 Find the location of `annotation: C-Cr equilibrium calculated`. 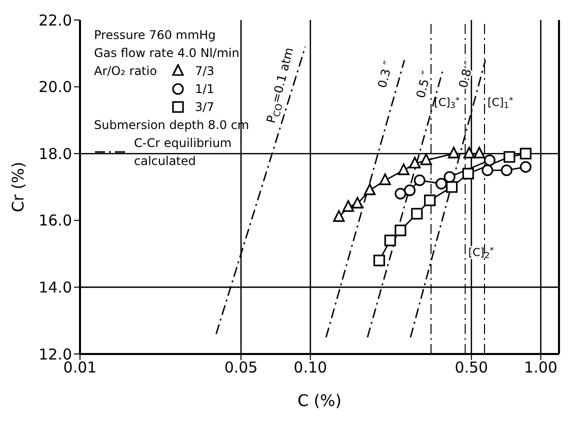

annotation: C-Cr equilibrium calculated is located at coordinates (183, 152).